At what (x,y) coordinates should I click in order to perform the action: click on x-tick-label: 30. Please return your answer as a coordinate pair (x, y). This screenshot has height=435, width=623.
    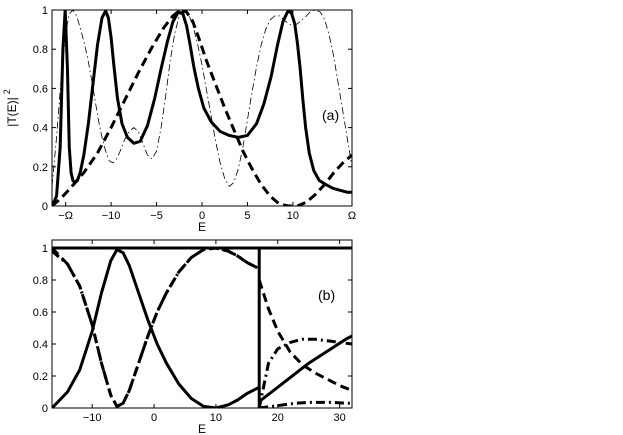
    Looking at the image, I should click on (340, 418).